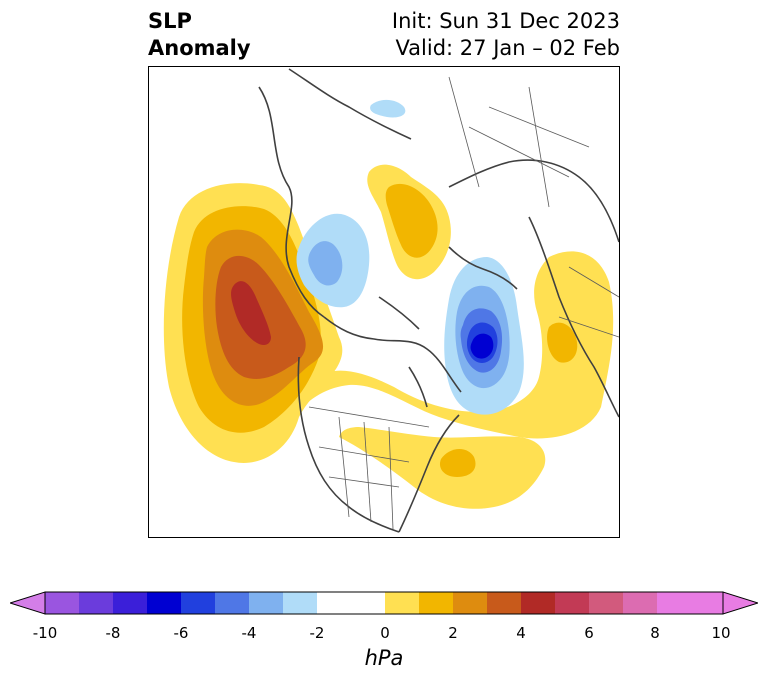  I want to click on colorbar-tick: 6, so click(589, 633).